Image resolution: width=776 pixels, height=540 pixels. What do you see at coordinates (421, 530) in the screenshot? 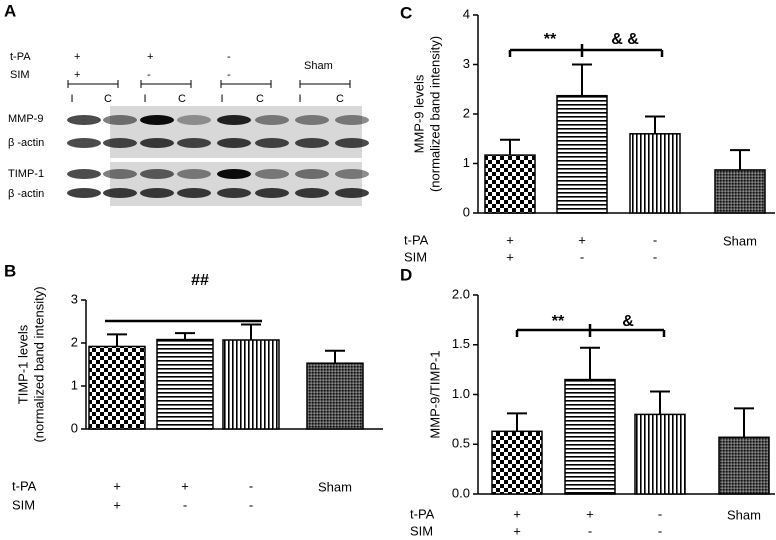
I see `x-row-label: SIM` at bounding box center [421, 530].